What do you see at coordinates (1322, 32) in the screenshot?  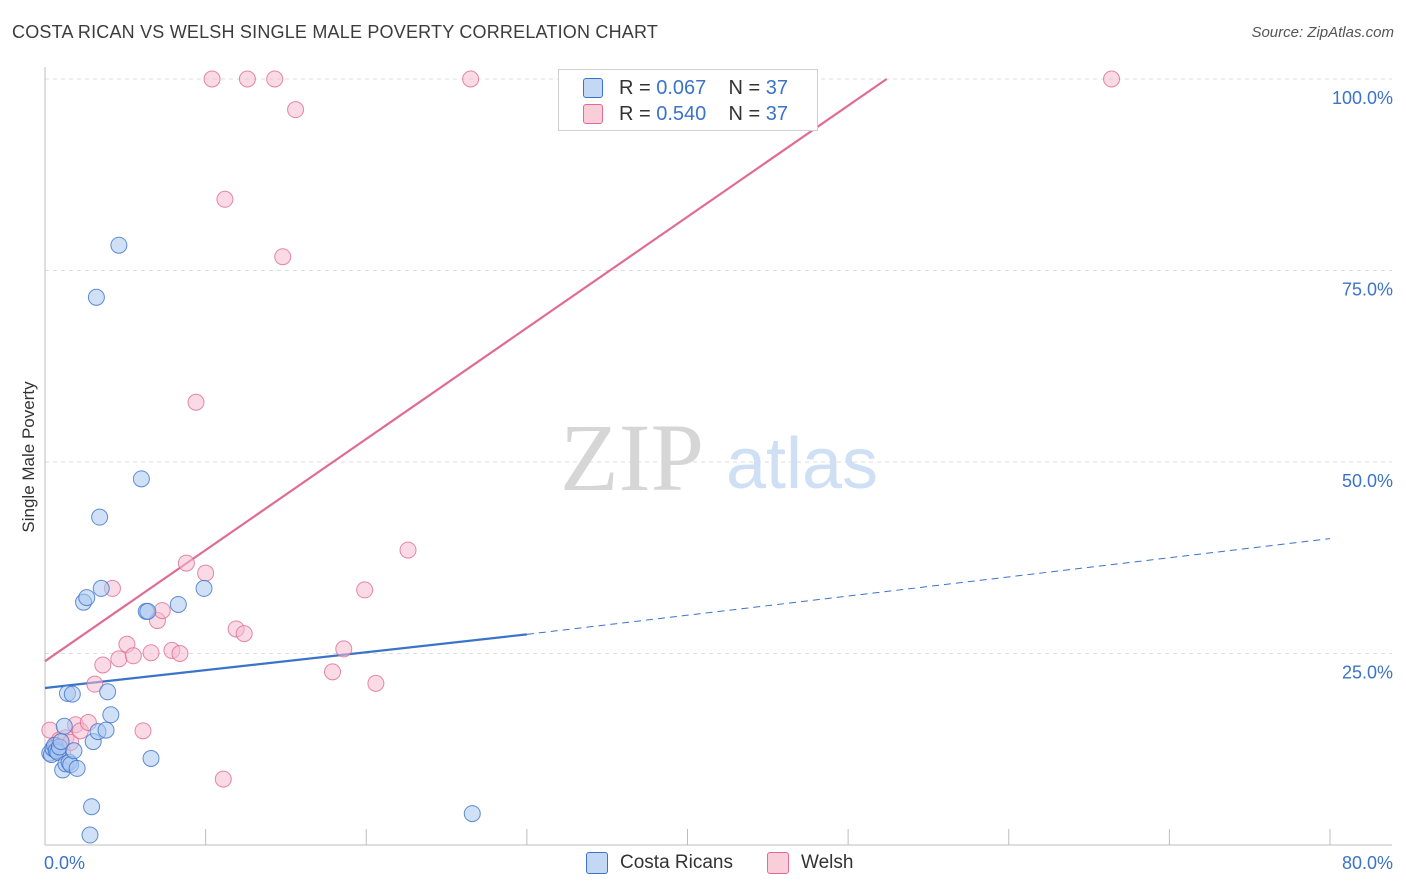 I see `source-label: Source: ZipAtlas.com` at bounding box center [1322, 32].